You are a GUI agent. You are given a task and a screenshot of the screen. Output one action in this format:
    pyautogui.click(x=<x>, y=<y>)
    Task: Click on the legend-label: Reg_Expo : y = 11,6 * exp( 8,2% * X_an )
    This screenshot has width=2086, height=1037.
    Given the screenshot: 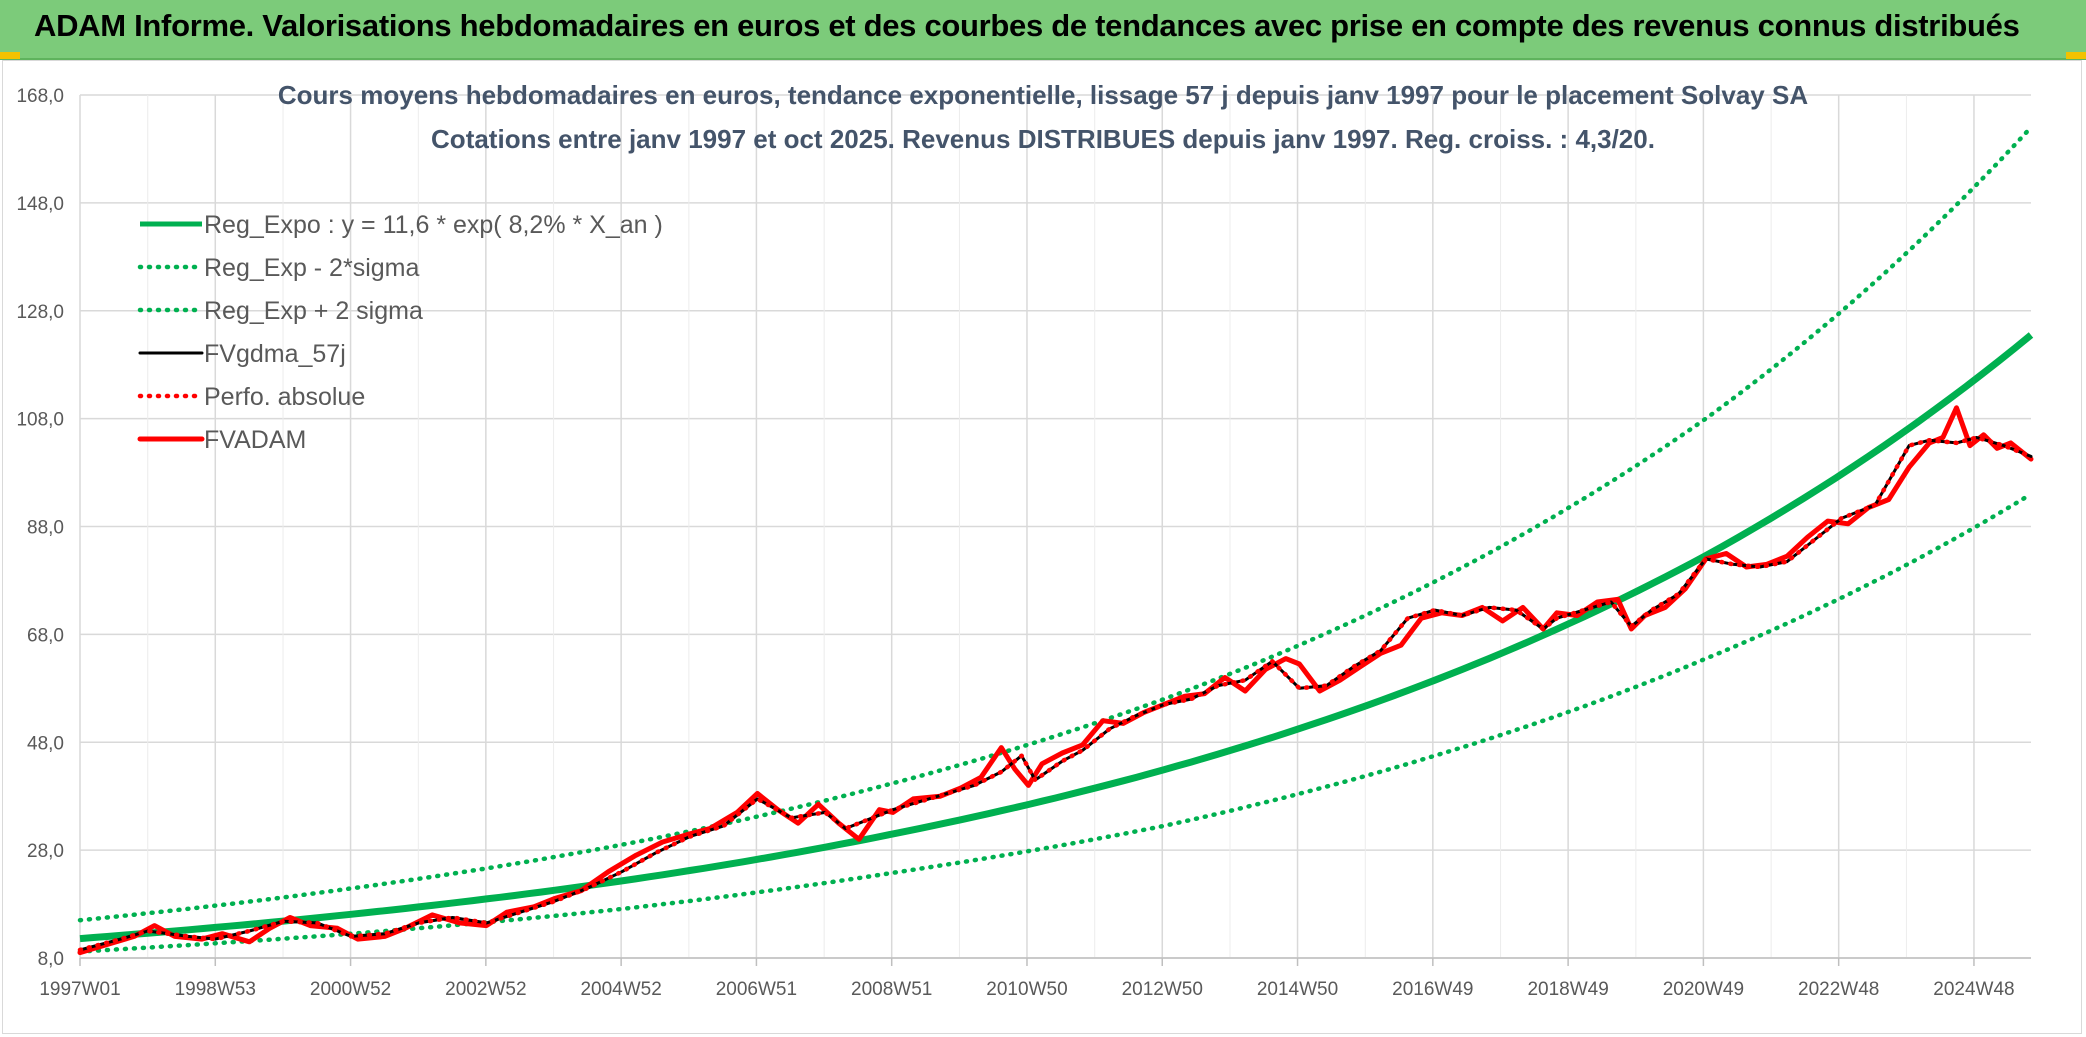 What is the action you would take?
    pyautogui.click(x=433, y=225)
    